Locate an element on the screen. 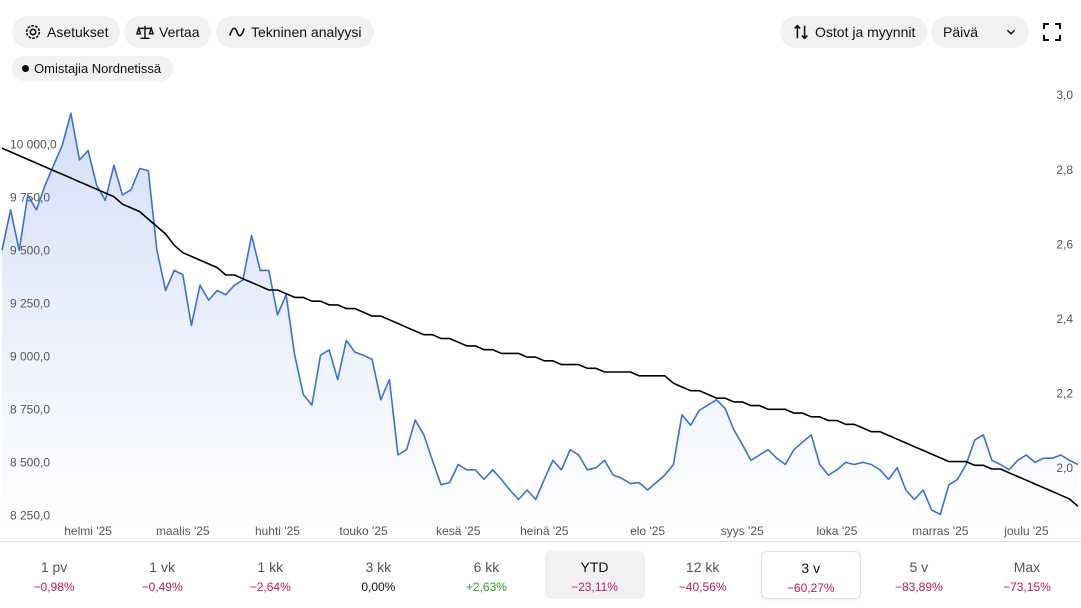 The height and width of the screenshot is (608, 1081). x-tick-label: marras '25 is located at coordinates (940, 531).